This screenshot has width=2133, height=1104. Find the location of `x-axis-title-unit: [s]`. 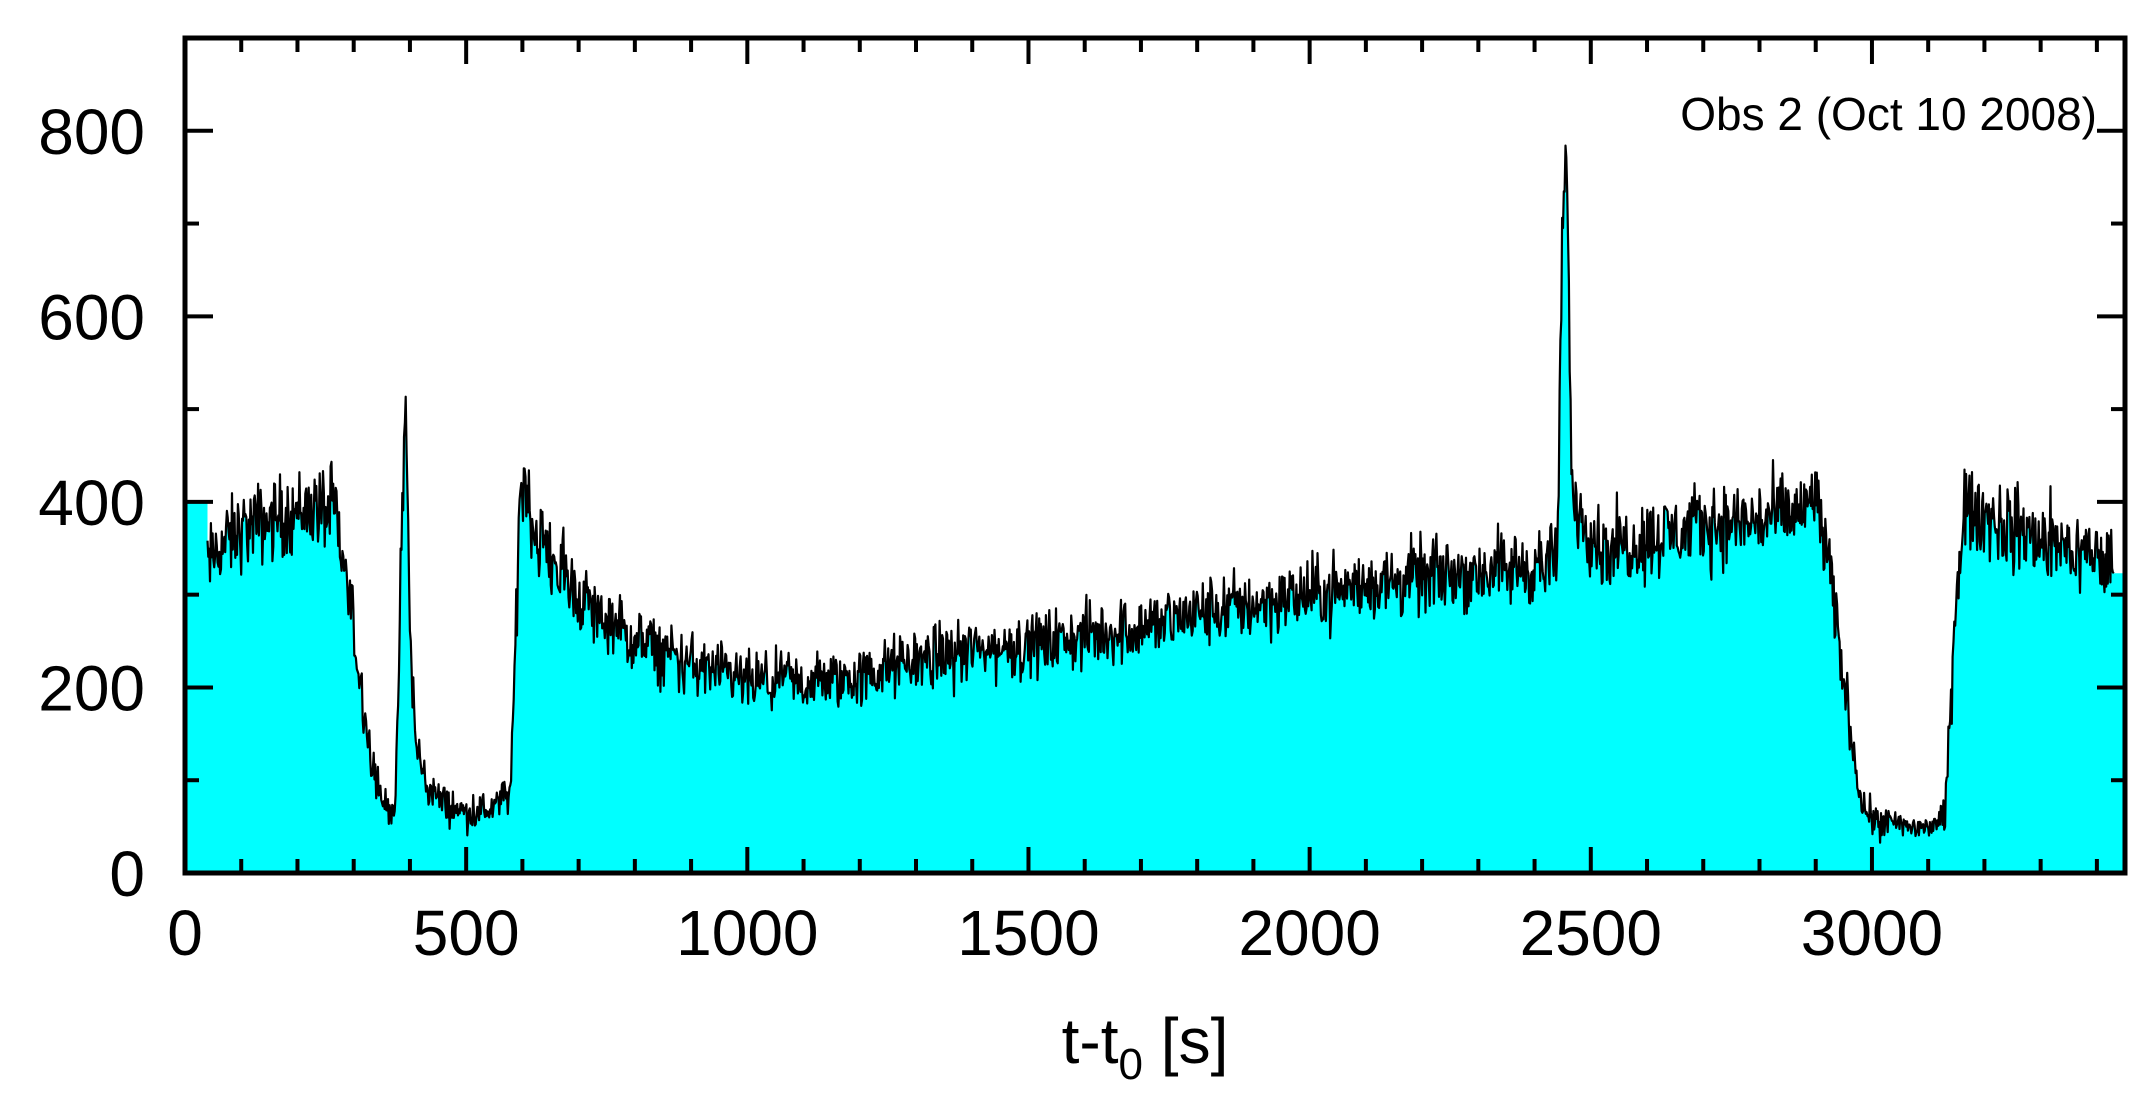

x-axis-title-unit: [s] is located at coordinates (1185, 1041).